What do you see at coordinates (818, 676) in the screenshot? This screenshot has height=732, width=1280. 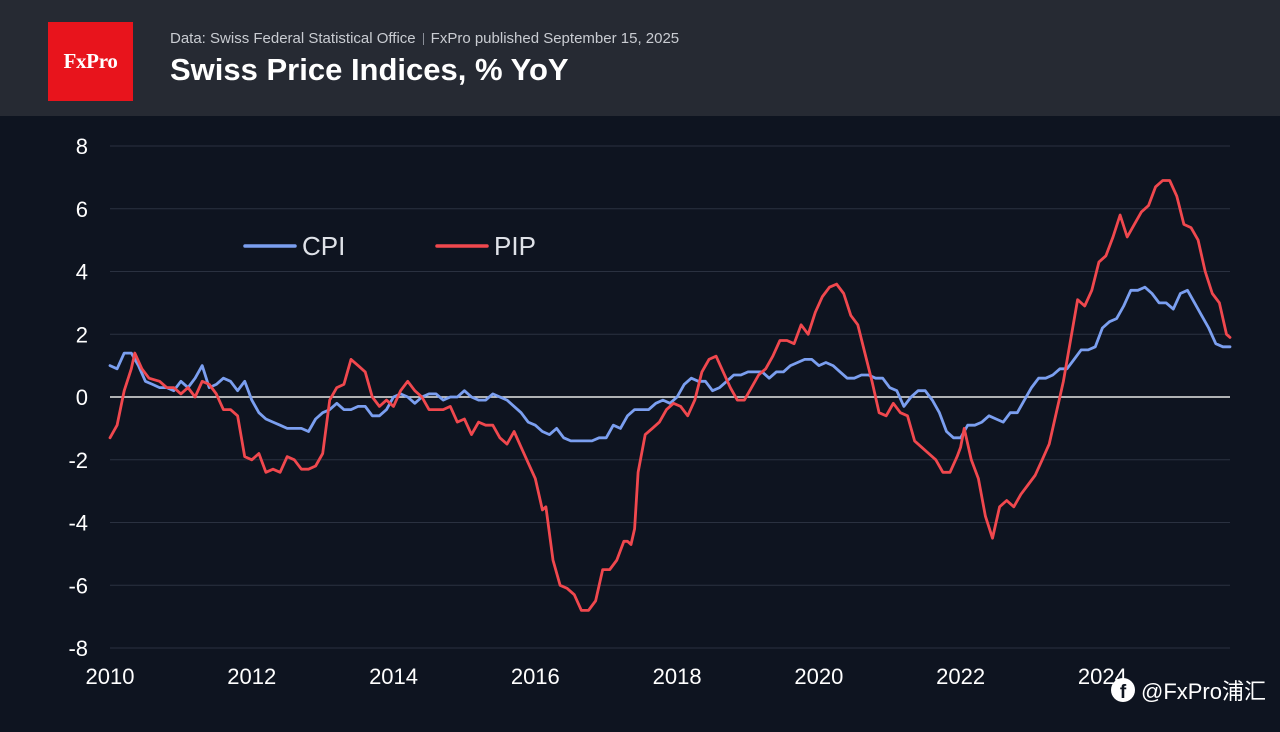 I see `x-tick-label: 2020` at bounding box center [818, 676].